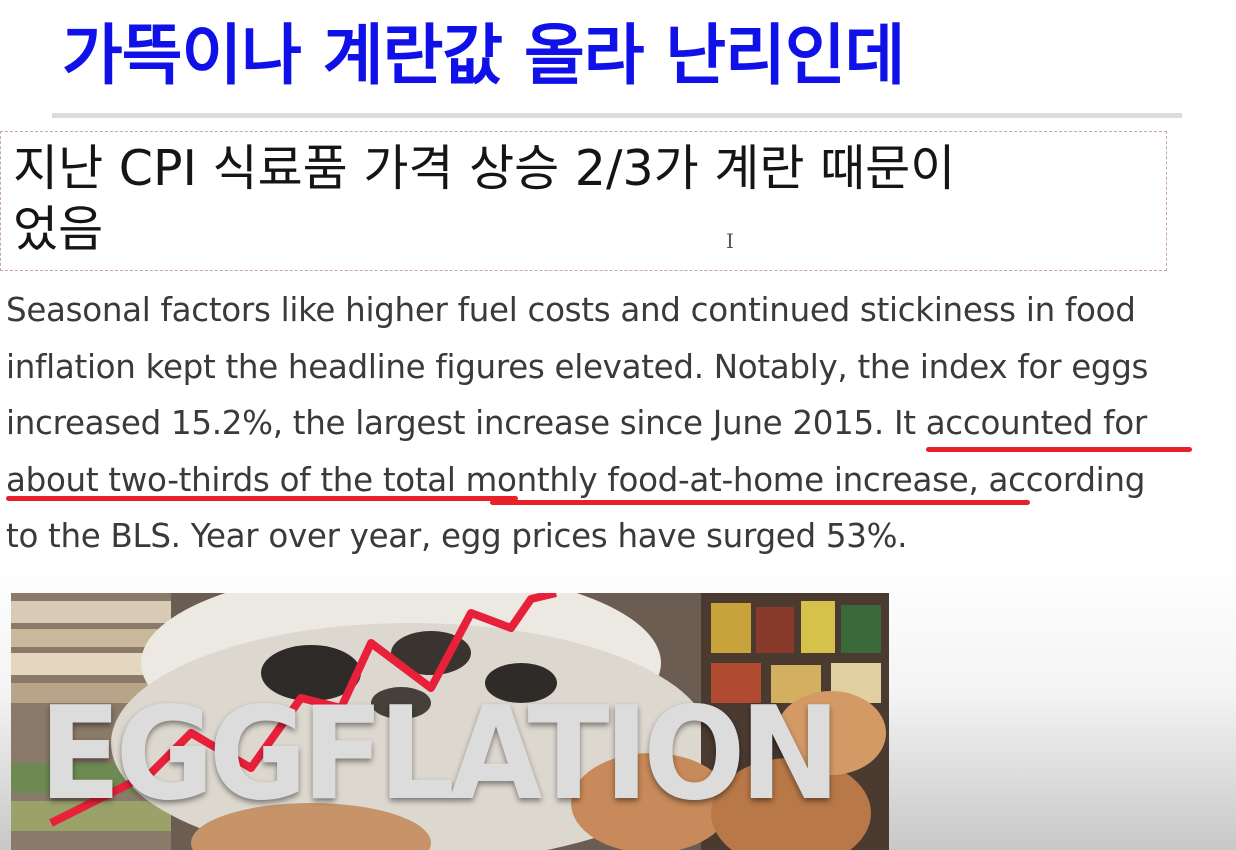 The image size is (1236, 850). Describe the element at coordinates (483, 55) in the screenshot. I see `video-headline-caption: 가뜩이나 계란값 올라 난리인데` at that location.